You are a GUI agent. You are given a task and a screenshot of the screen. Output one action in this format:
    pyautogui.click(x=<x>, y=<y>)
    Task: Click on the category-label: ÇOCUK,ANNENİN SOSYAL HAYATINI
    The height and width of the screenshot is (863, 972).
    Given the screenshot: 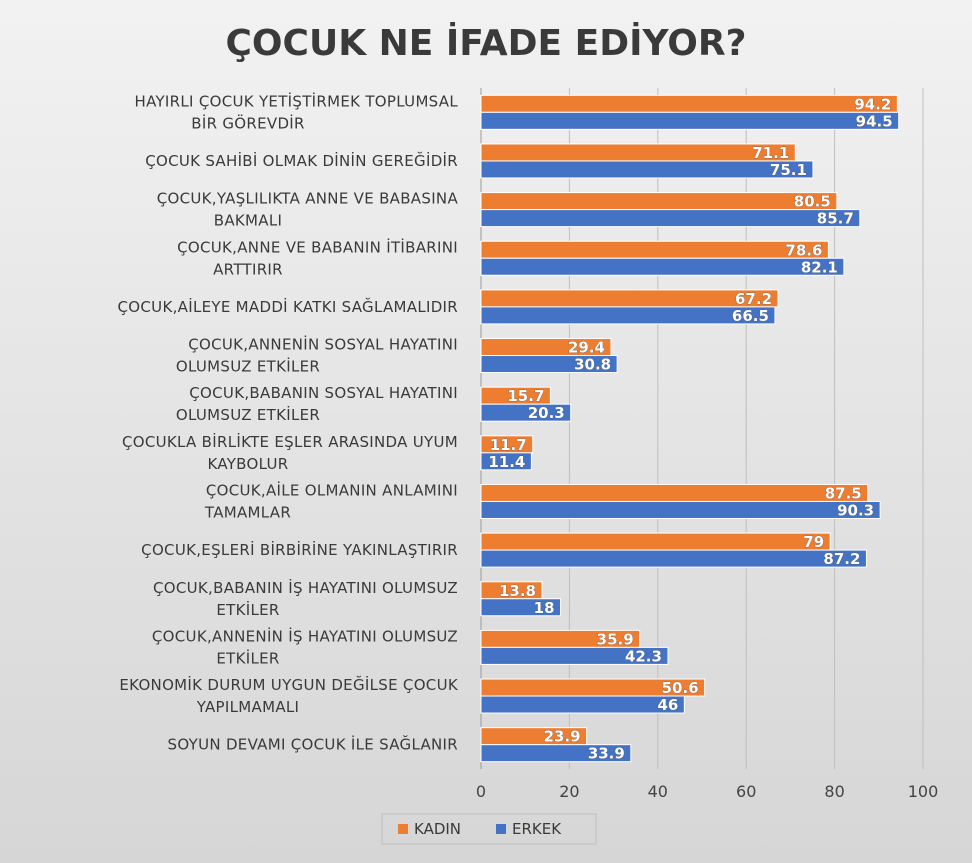 What is the action you would take?
    pyautogui.click(x=323, y=344)
    